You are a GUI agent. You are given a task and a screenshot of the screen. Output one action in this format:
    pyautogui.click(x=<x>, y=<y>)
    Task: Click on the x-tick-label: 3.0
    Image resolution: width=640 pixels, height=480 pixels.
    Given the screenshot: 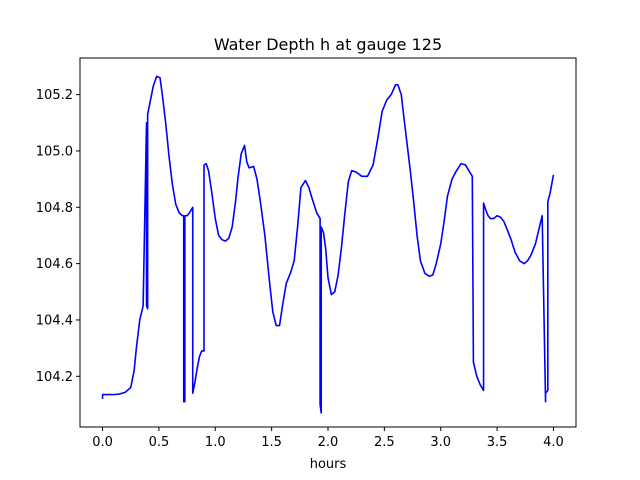 What is the action you would take?
    pyautogui.click(x=440, y=442)
    